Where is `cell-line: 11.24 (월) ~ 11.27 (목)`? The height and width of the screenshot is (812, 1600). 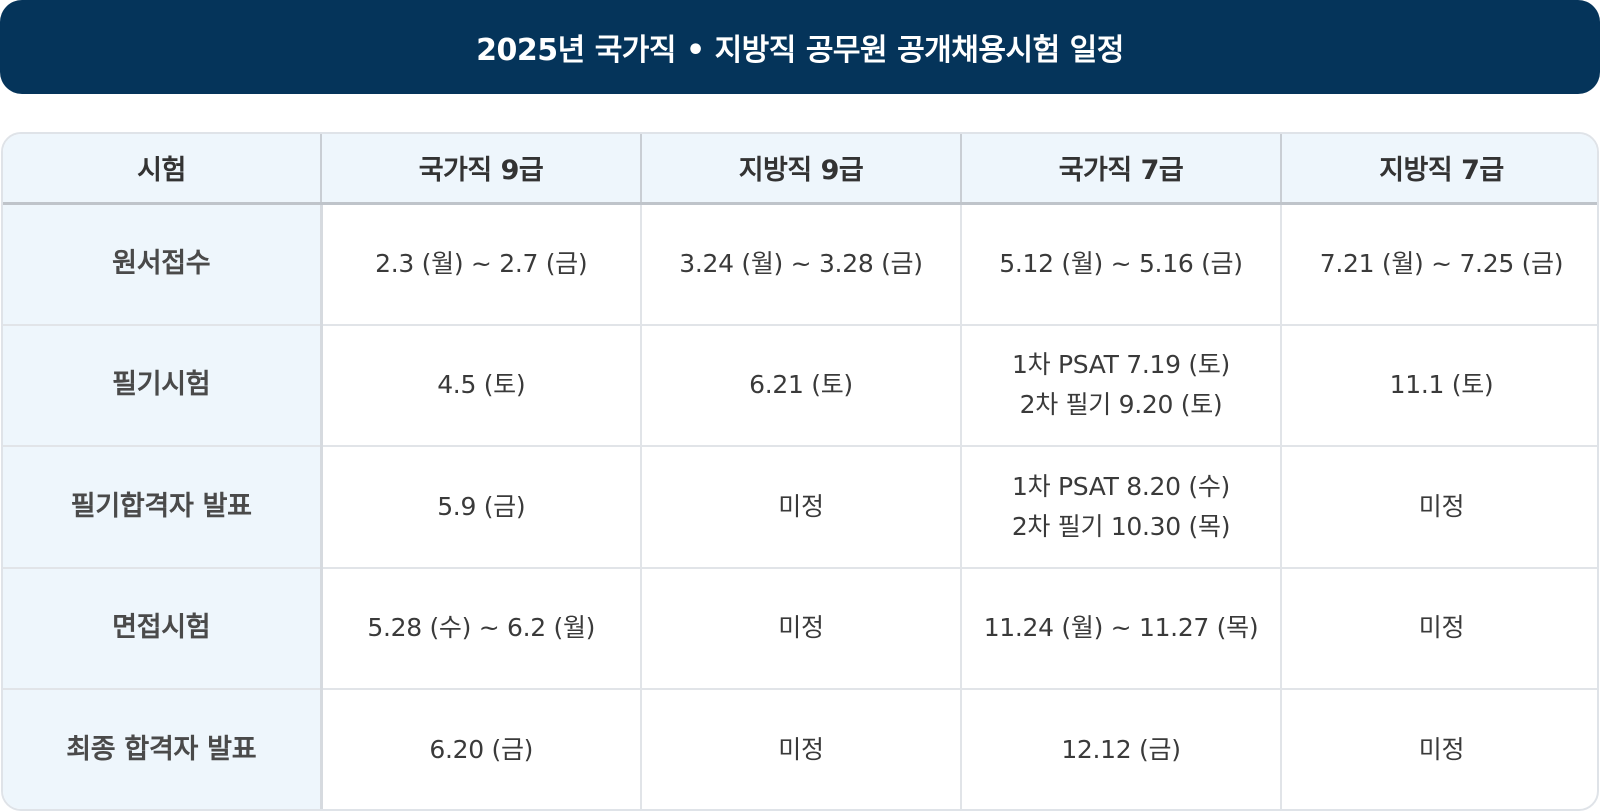 cell-line: 11.24 (월) ~ 11.27 (목) is located at coordinates (1121, 628).